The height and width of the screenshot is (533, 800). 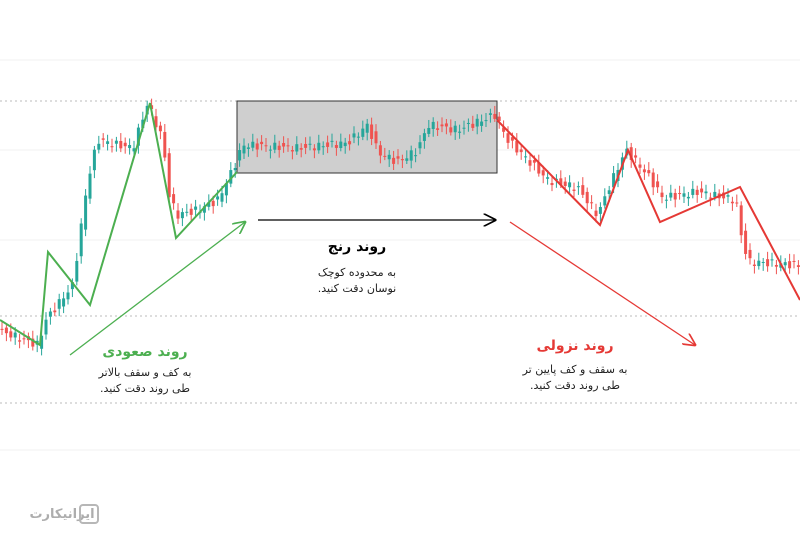 What do you see at coordinates (575, 385) in the screenshot?
I see `downtrend-text: طی روند دقت کنید.` at bounding box center [575, 385].